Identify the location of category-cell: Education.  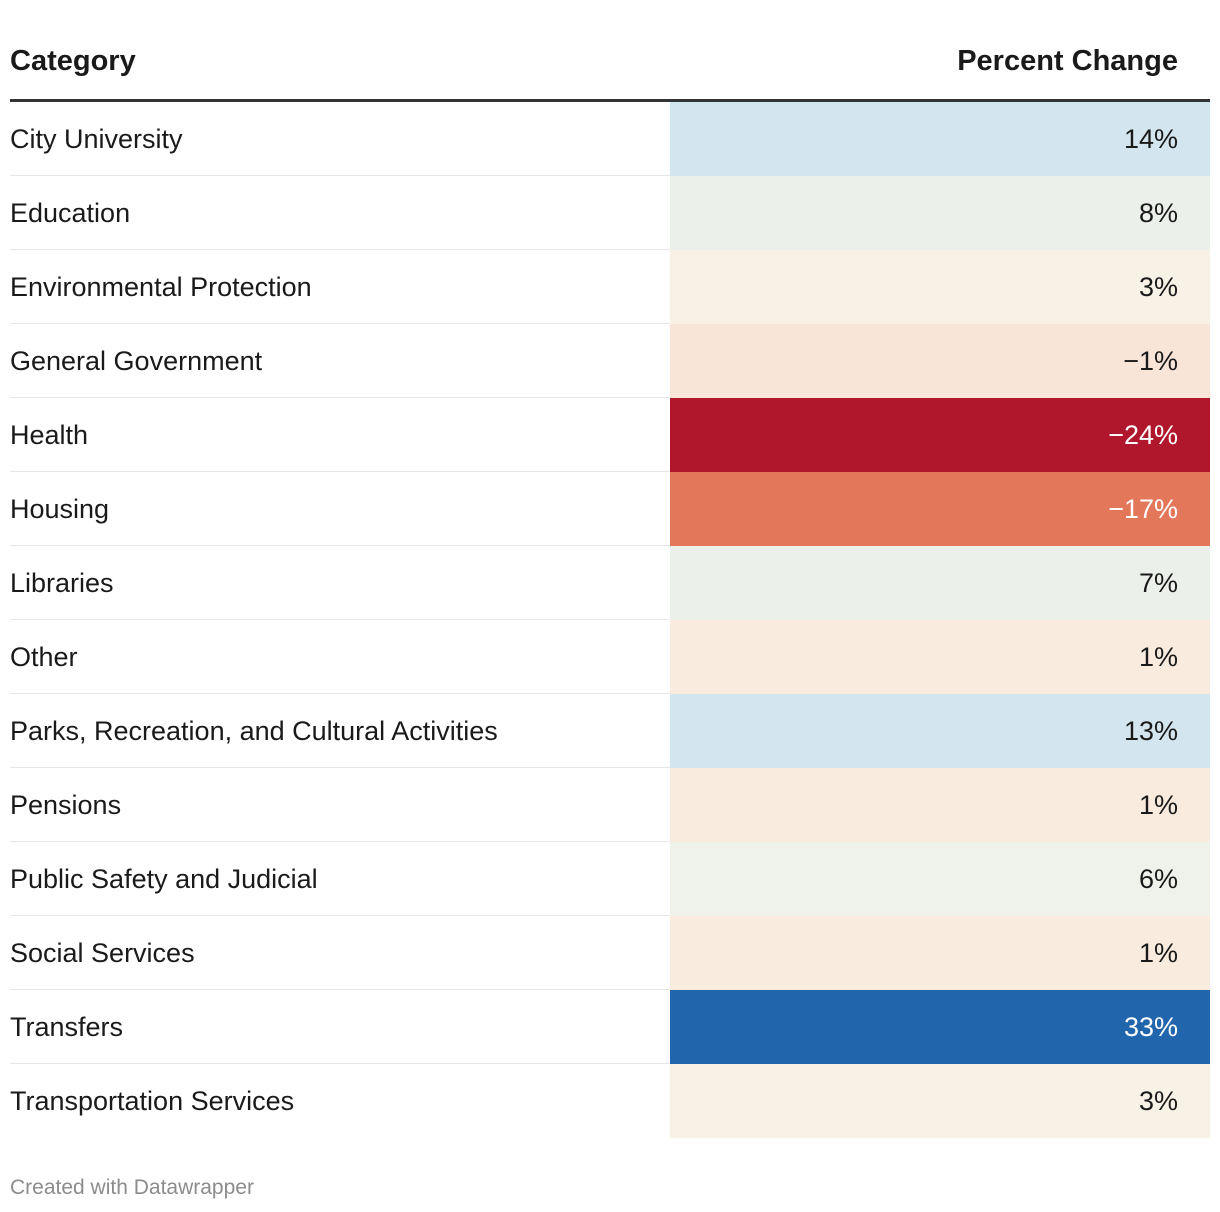
(70, 213).